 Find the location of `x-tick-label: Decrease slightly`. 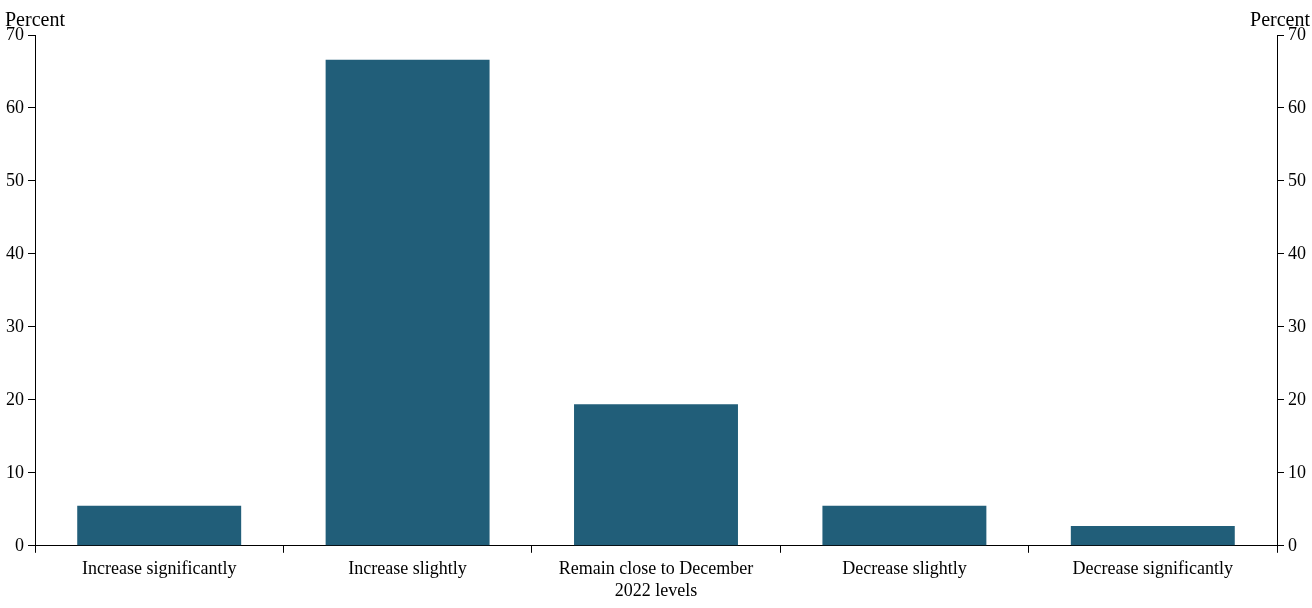

x-tick-label: Decrease slightly is located at coordinates (904, 568).